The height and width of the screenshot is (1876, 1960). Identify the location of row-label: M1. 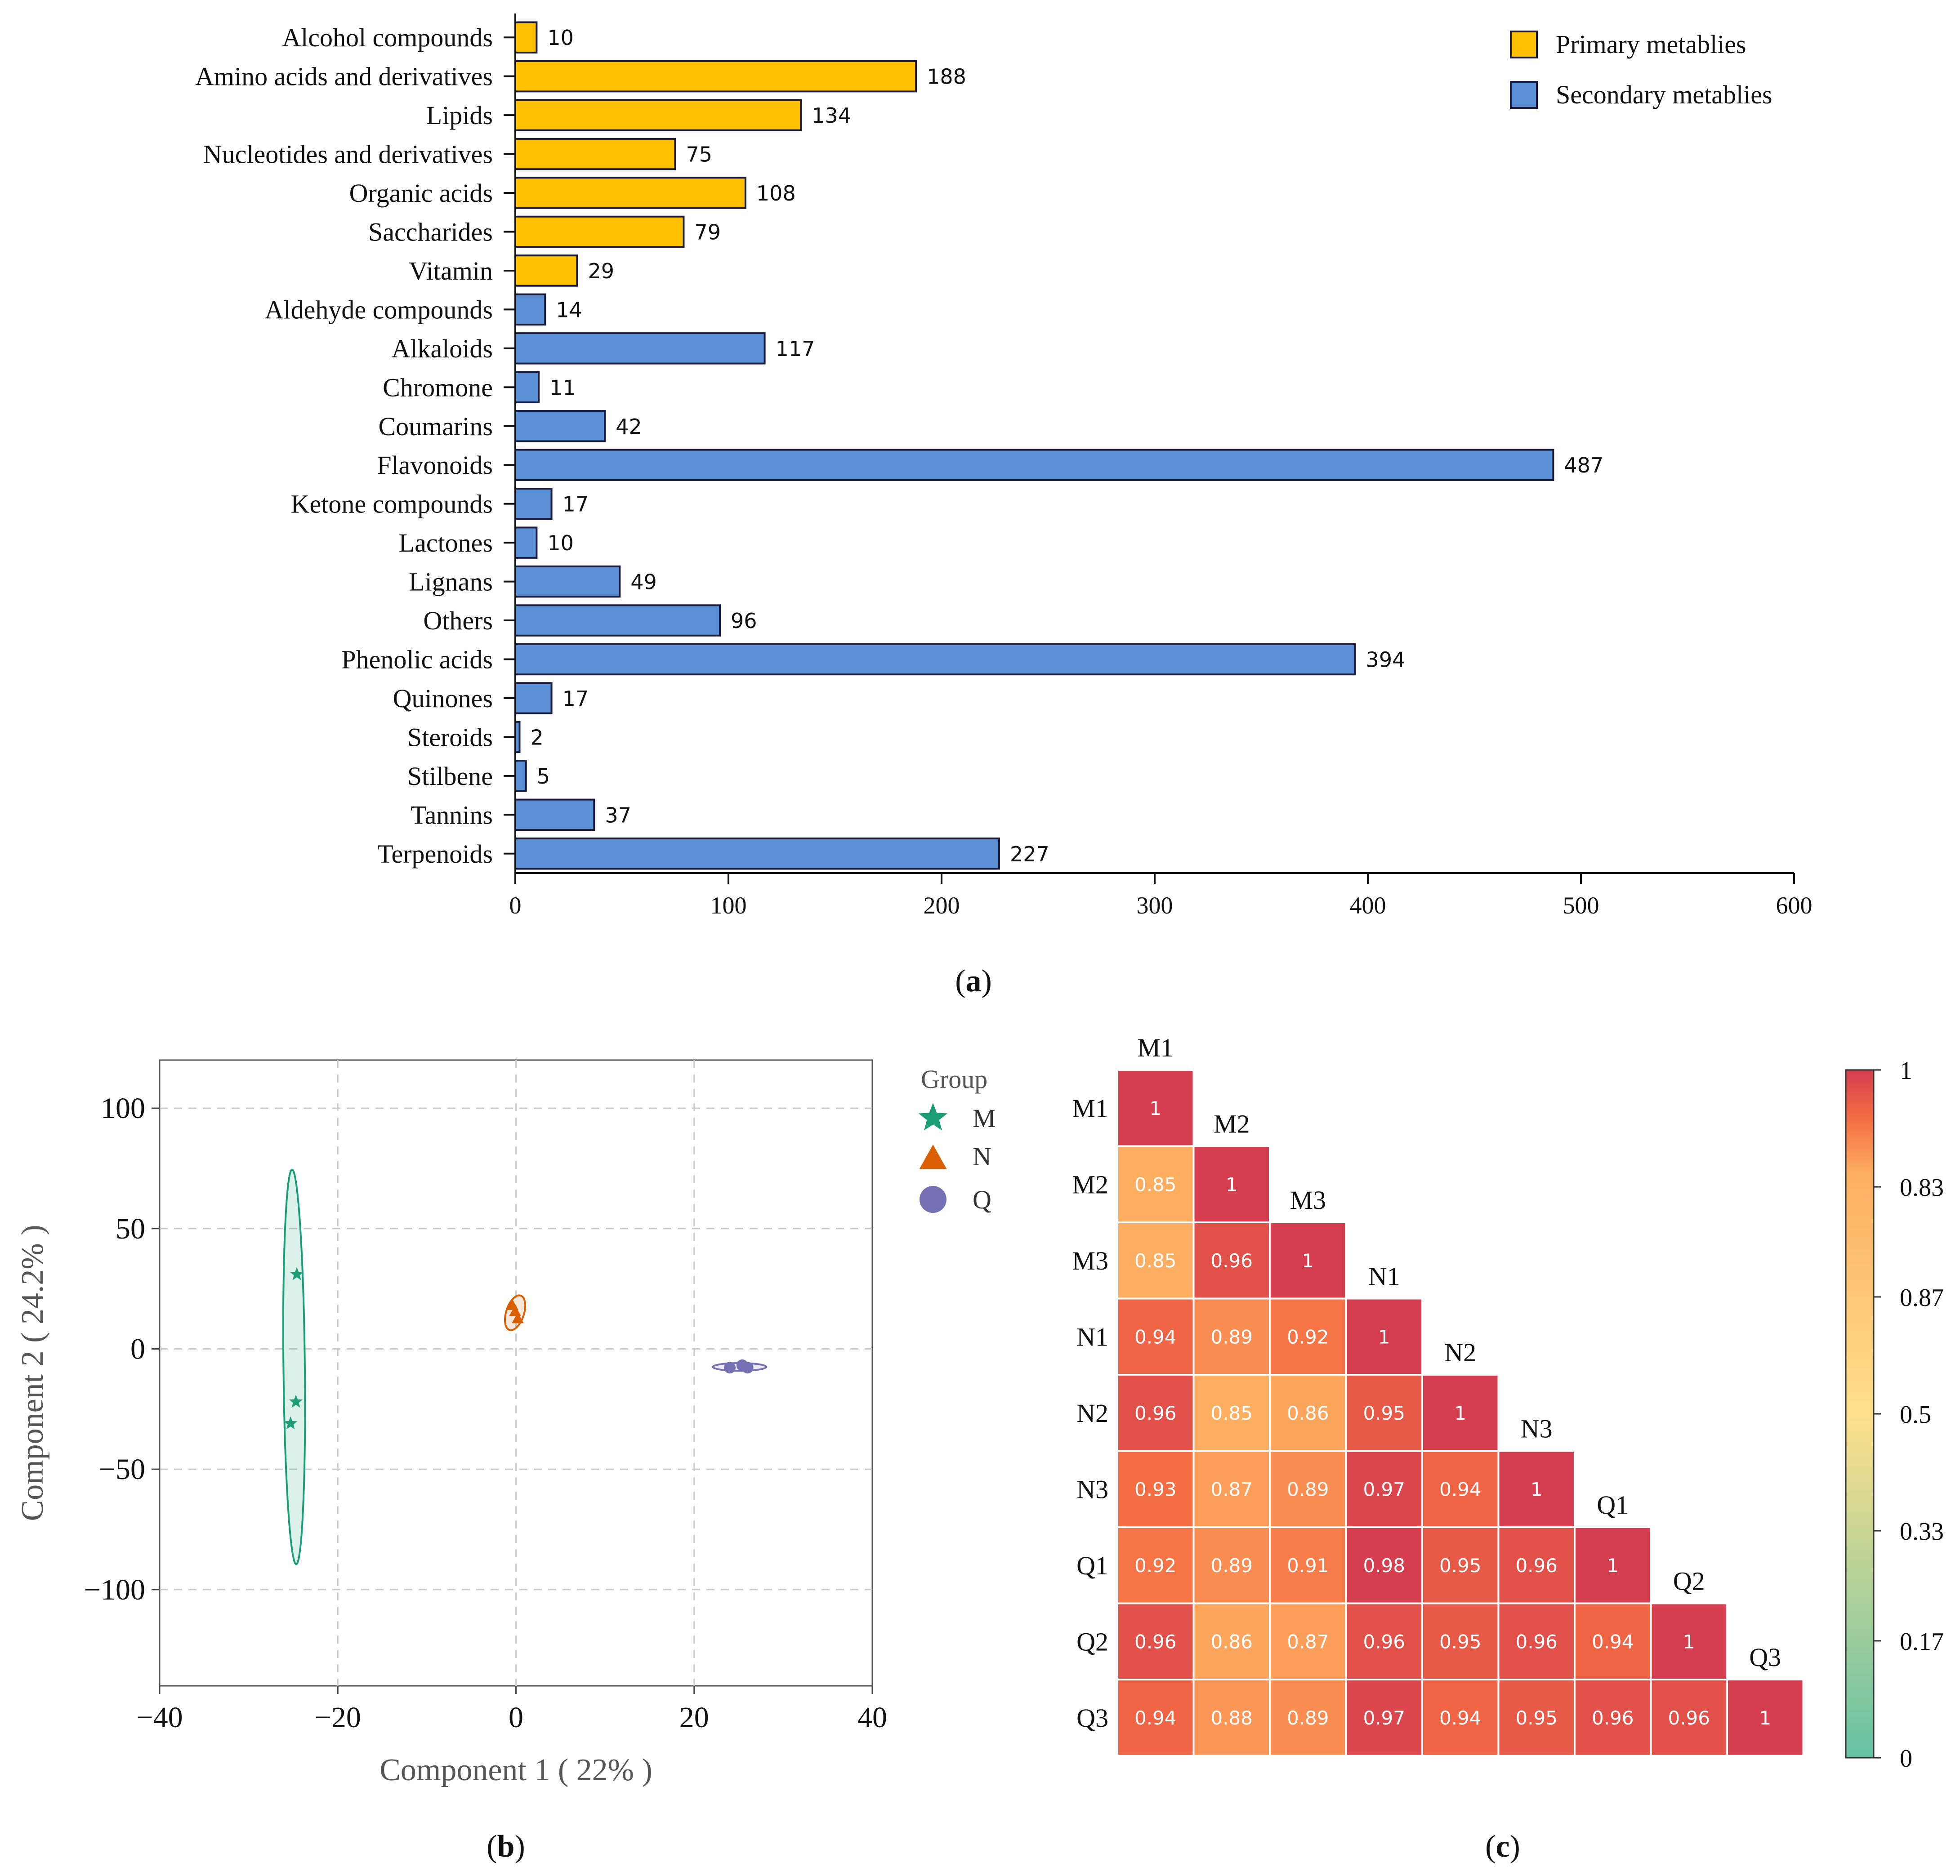
(1090, 1108).